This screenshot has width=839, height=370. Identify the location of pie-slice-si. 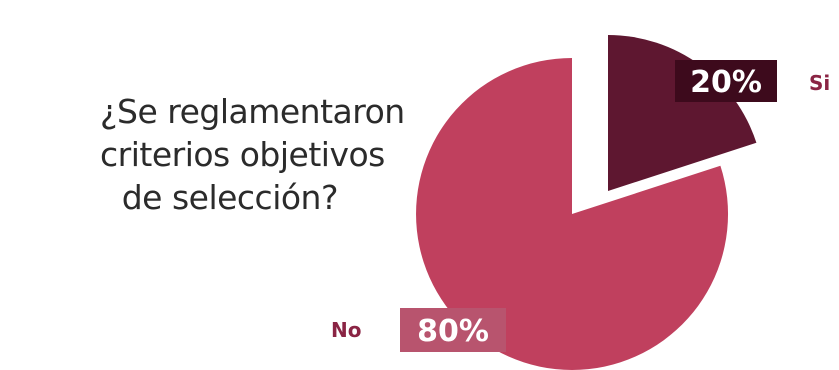
(682, 112).